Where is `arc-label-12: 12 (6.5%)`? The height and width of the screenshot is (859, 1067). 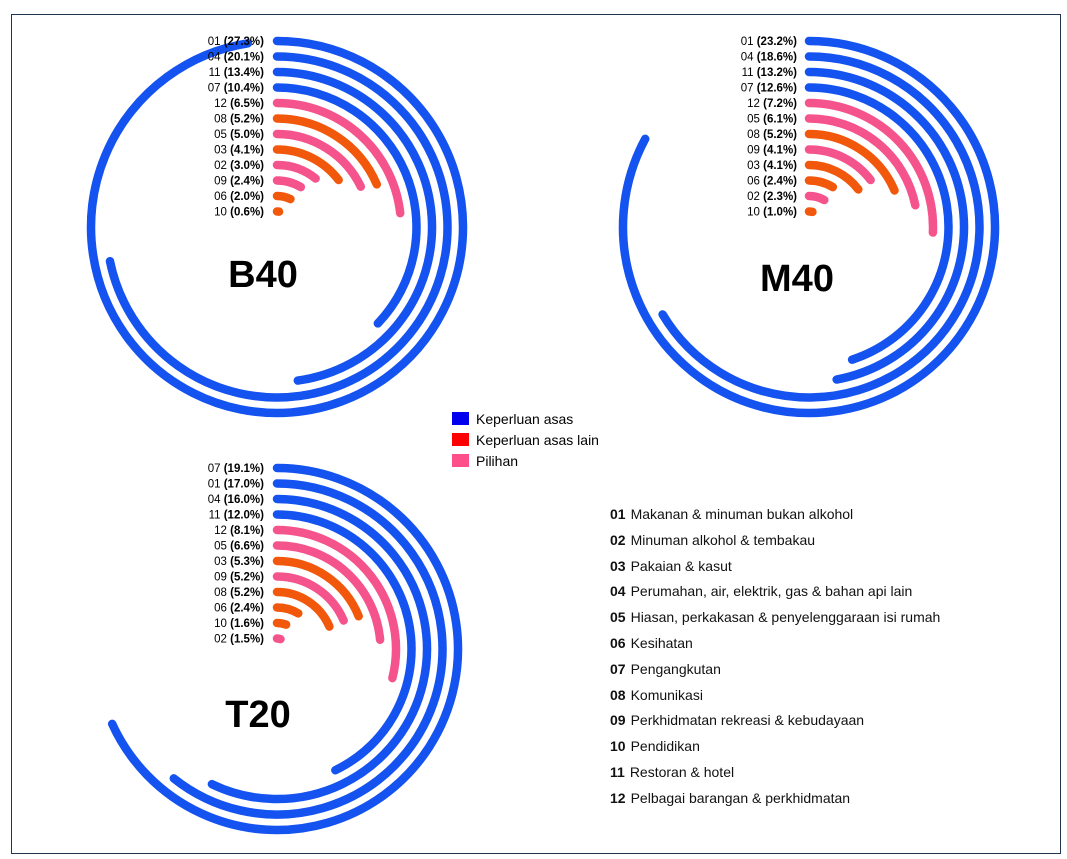 arc-label-12: 12 (6.5%) is located at coordinates (239, 104).